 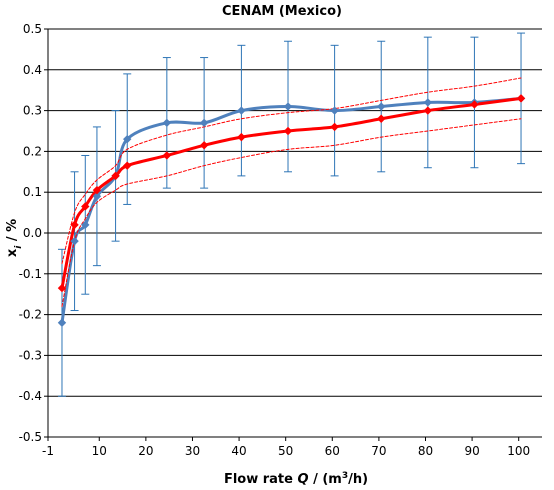 I want to click on x-tick-label: 50, so click(x=285, y=451).